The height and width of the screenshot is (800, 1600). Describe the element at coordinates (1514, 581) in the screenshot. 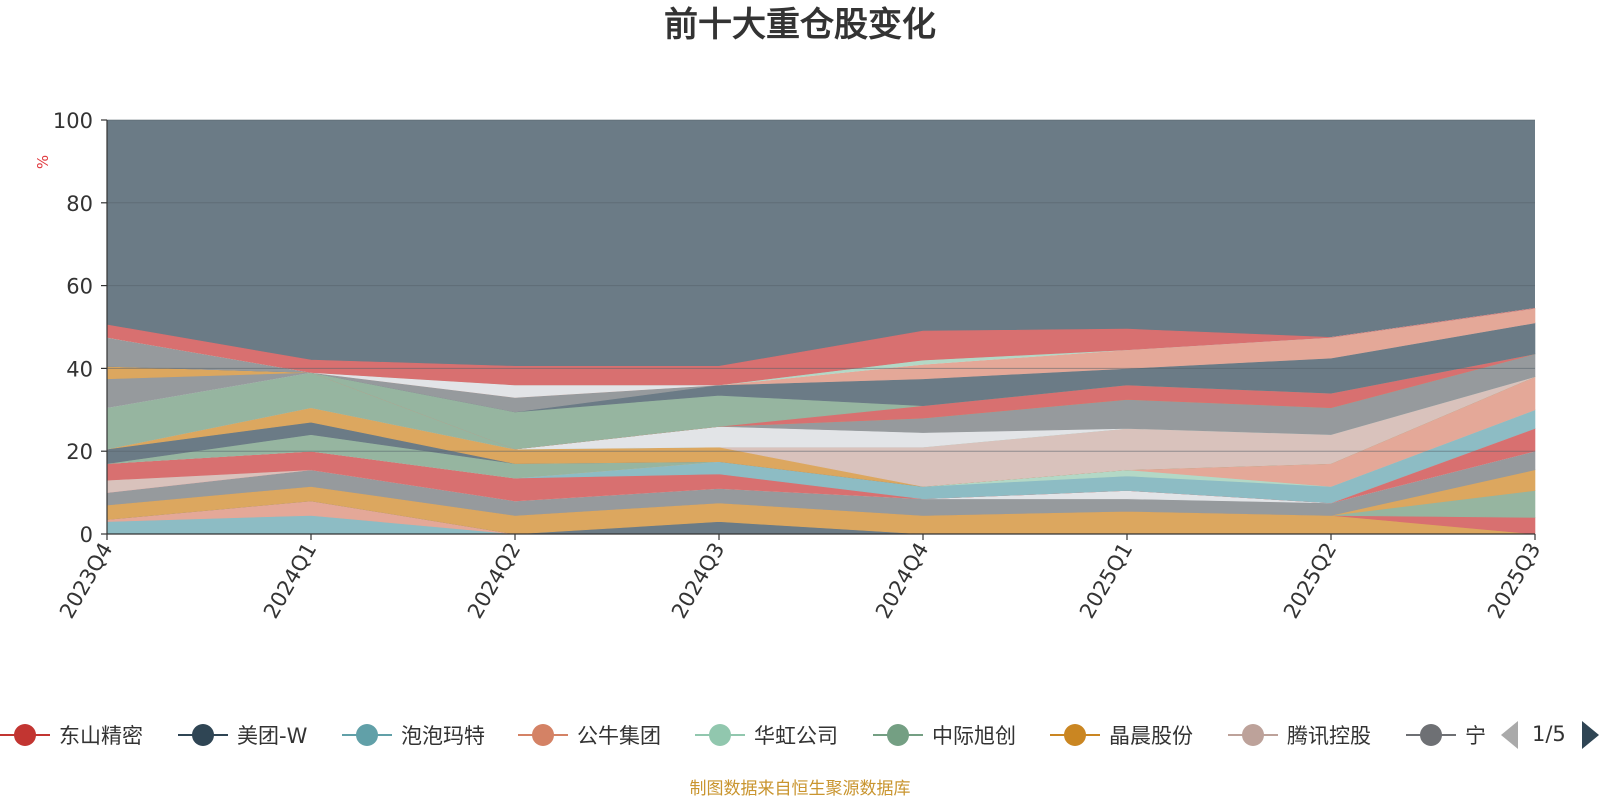

I see `x-tick-label: 2025Q3` at that location.